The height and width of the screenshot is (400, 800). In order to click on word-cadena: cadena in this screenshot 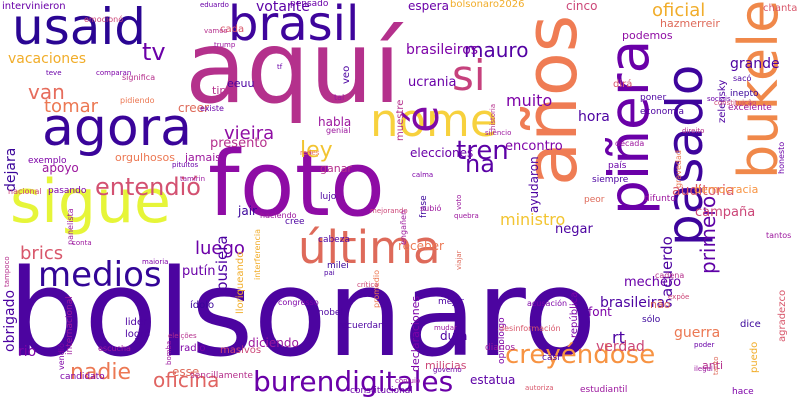, I will do `click(670, 275)`.